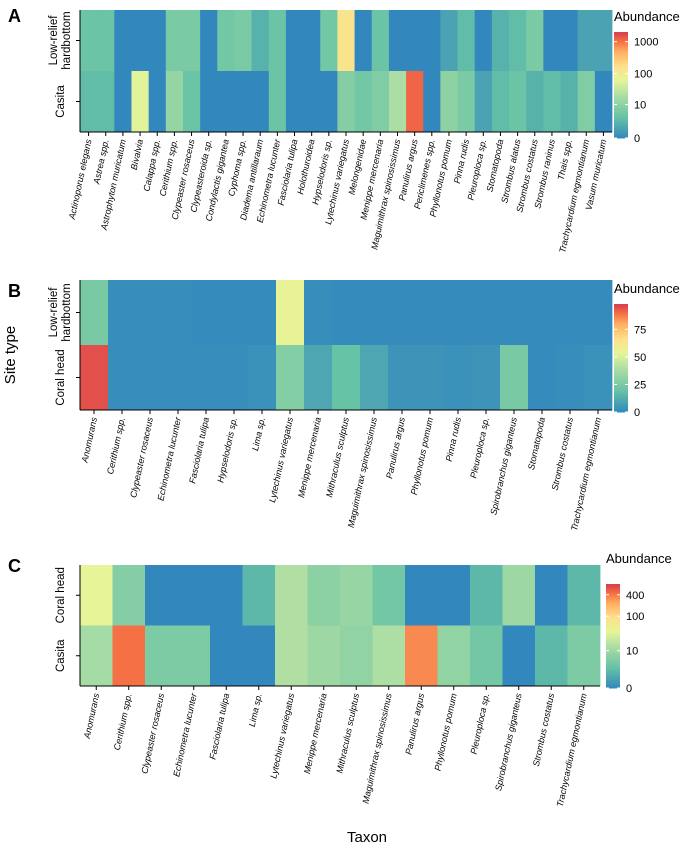 The height and width of the screenshot is (850, 683). What do you see at coordinates (362, 472) in the screenshot?
I see `column-label: Maguimithrax spinosissimus` at bounding box center [362, 472].